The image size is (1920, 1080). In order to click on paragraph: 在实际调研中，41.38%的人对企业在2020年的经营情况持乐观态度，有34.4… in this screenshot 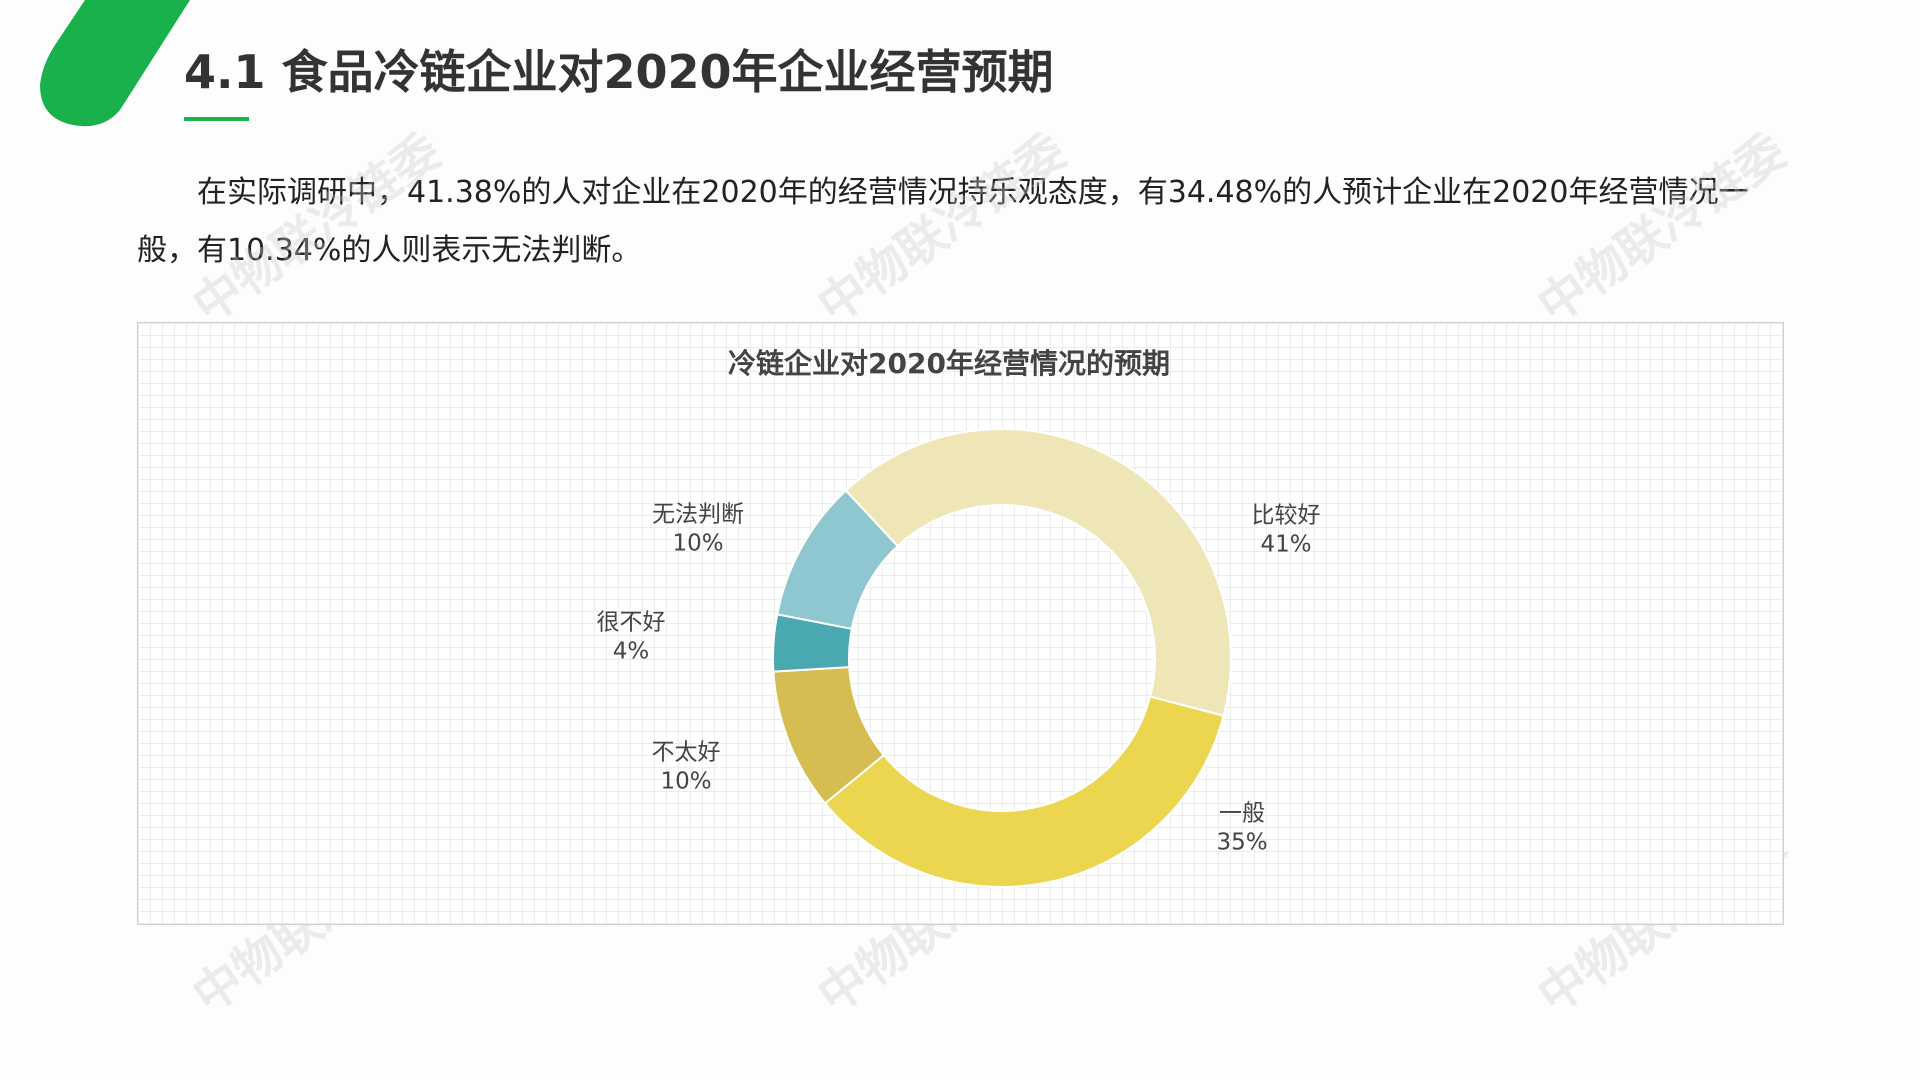, I will do `click(943, 221)`.